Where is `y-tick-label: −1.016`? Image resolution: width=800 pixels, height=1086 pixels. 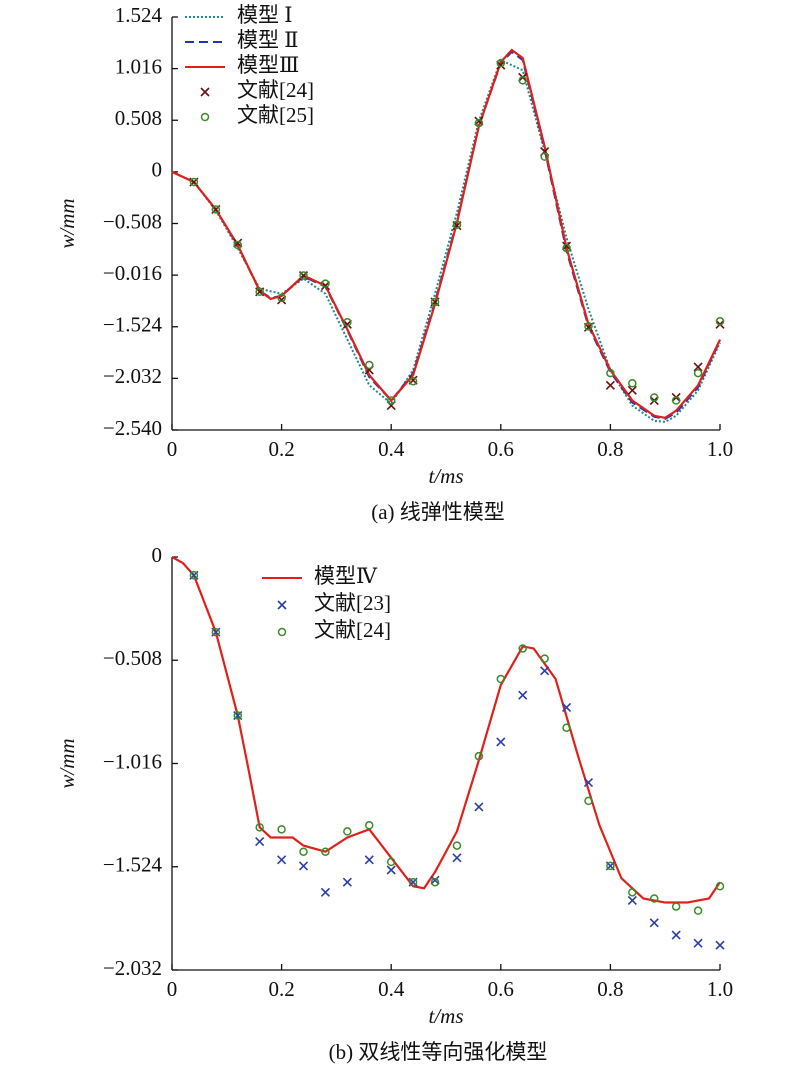 y-tick-label: −1.016 is located at coordinates (132, 761).